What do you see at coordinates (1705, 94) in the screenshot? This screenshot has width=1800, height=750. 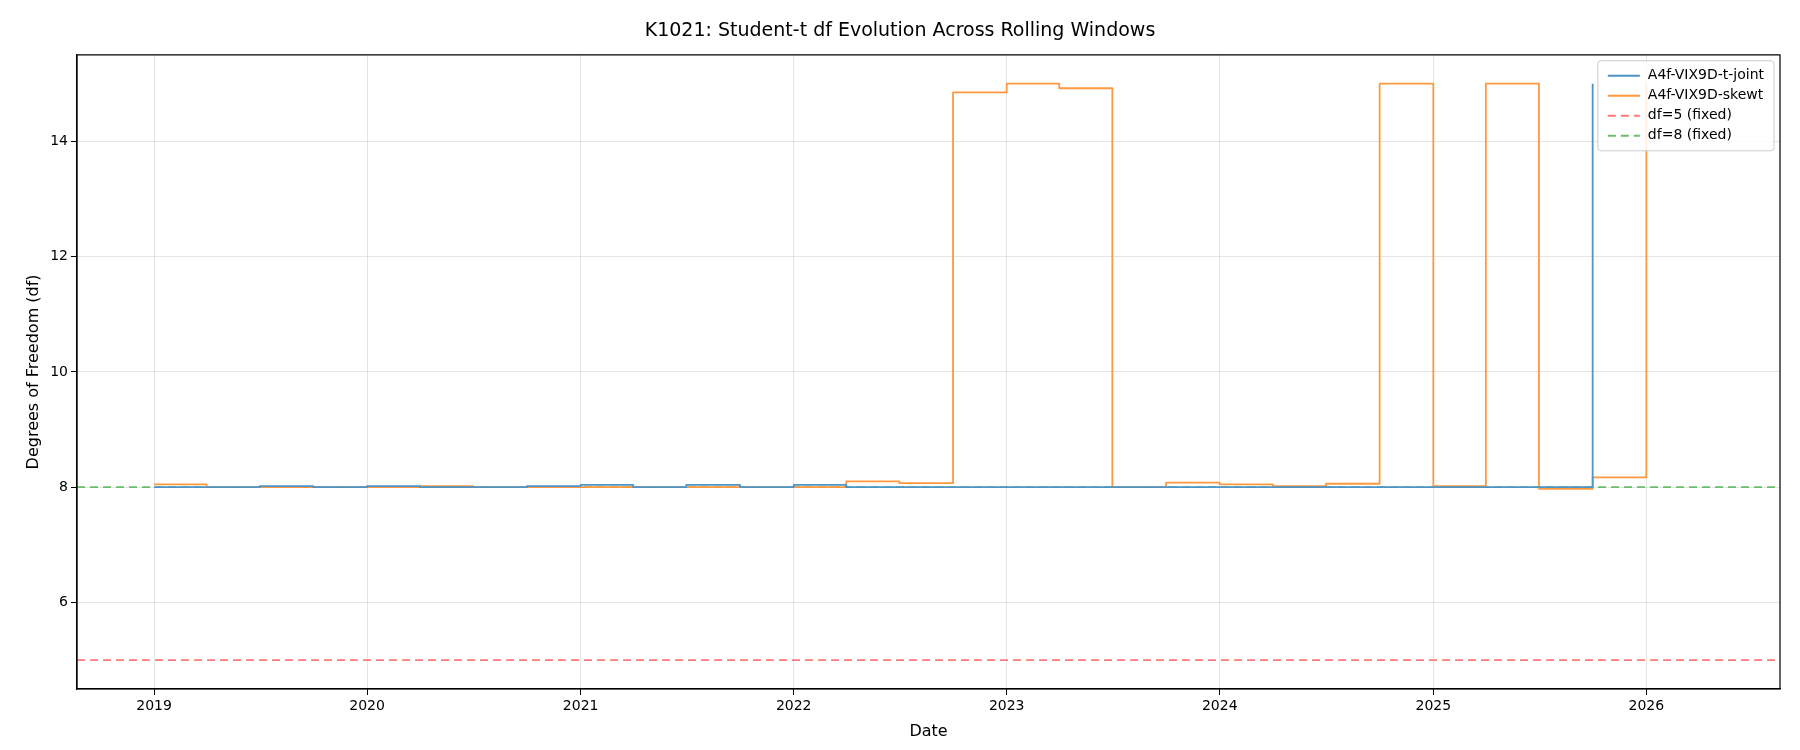 I see `legend-label: A4f-VIX9D-skewt` at bounding box center [1705, 94].